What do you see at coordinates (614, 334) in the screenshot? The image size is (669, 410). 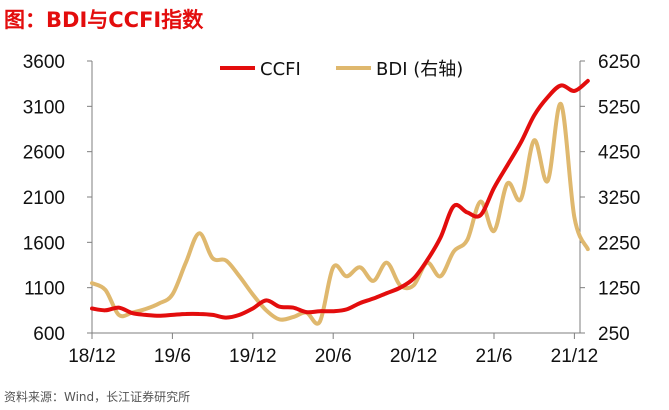 I see `right-tick-label: 250` at bounding box center [614, 334].